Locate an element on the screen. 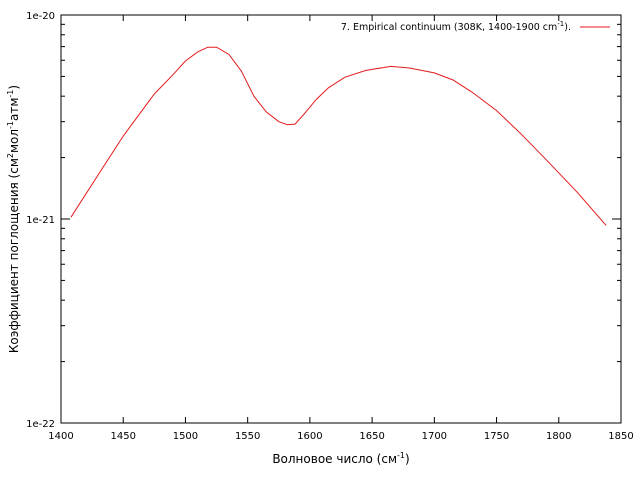 This screenshot has height=480, width=640. x-tick-label: 1600 is located at coordinates (309, 436).